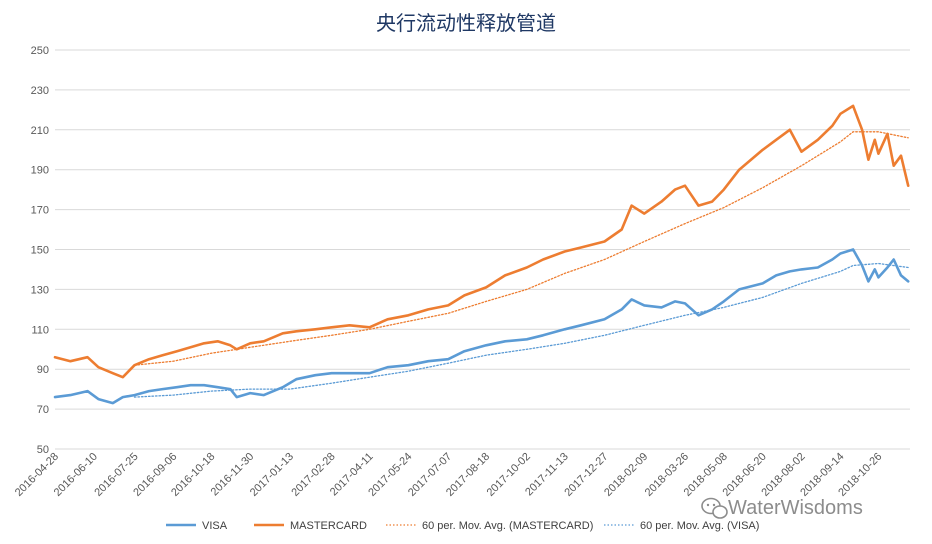  I want to click on y-tick-label: 230, so click(40, 91).